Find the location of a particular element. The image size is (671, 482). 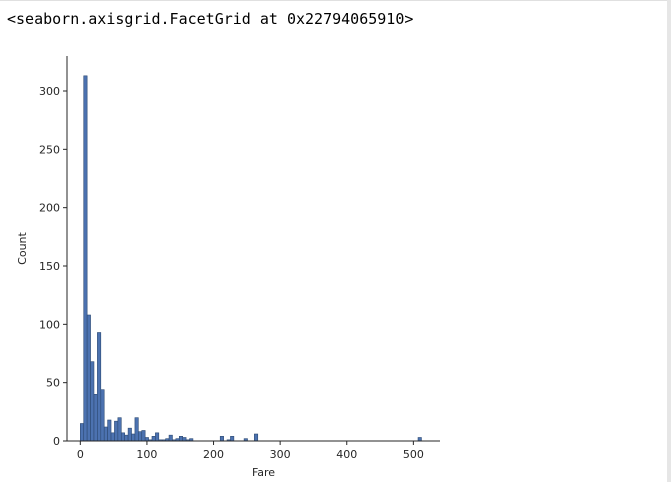

x-ticks: 0 100 200 300 400 500 is located at coordinates (250, 451).